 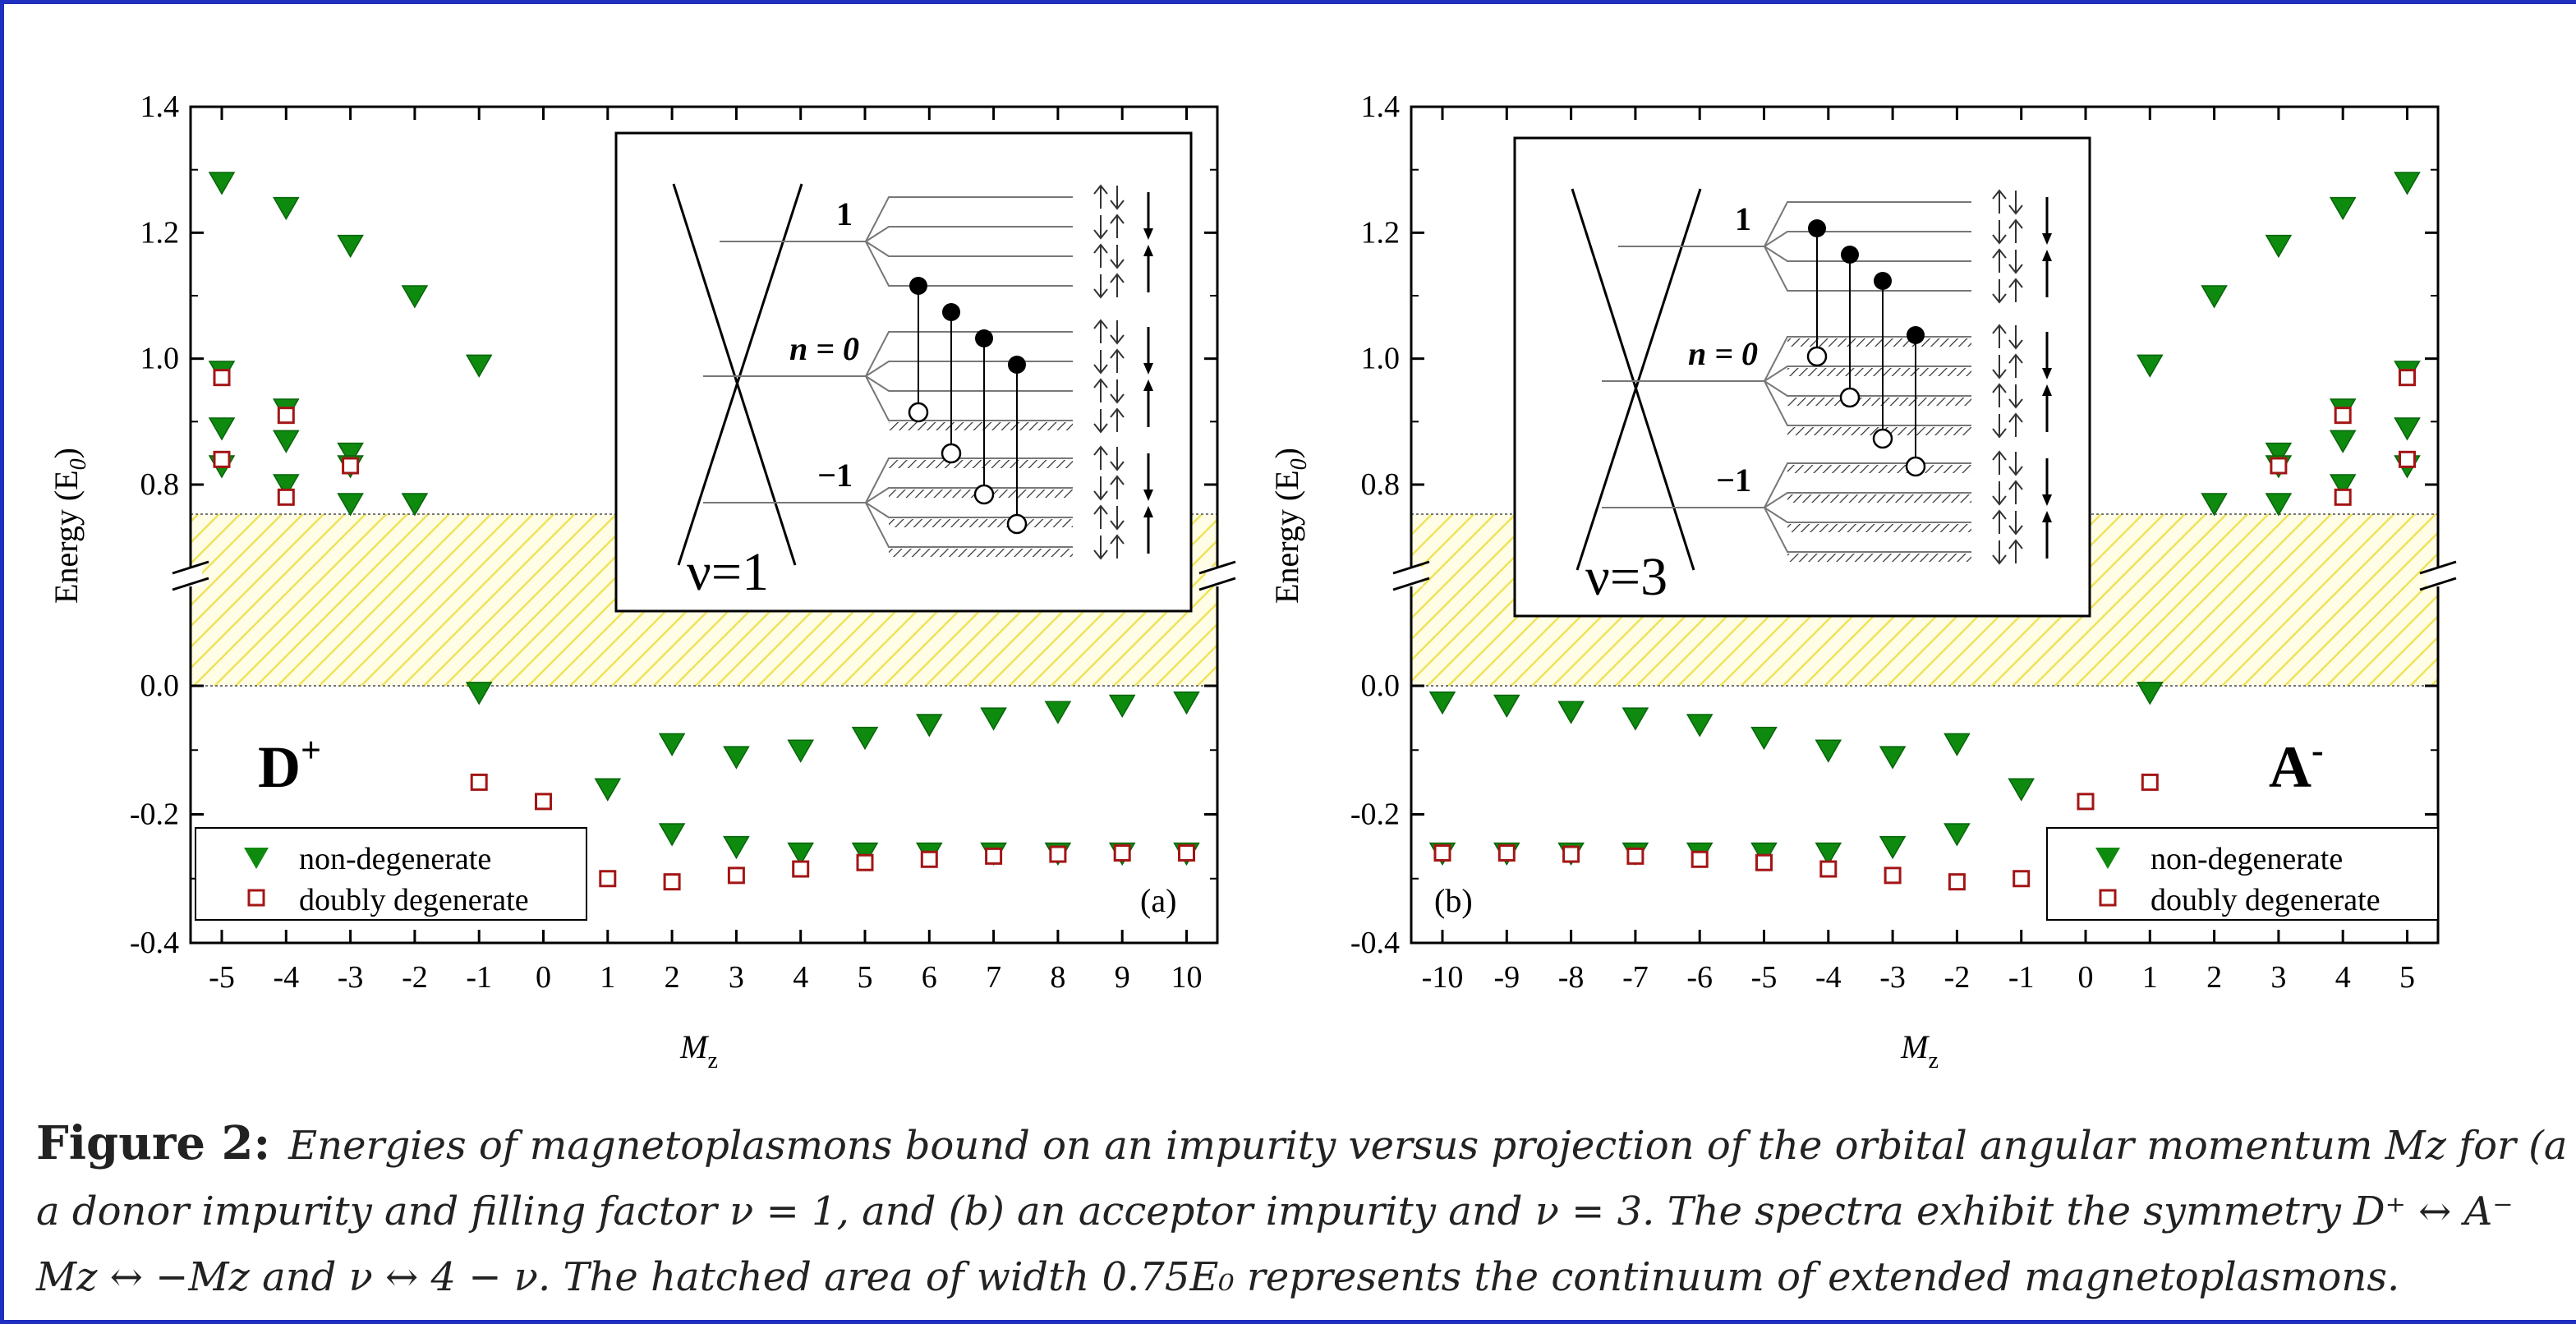 What do you see at coordinates (1381, 359) in the screenshot?
I see `y-tick-label: 1.0` at bounding box center [1381, 359].